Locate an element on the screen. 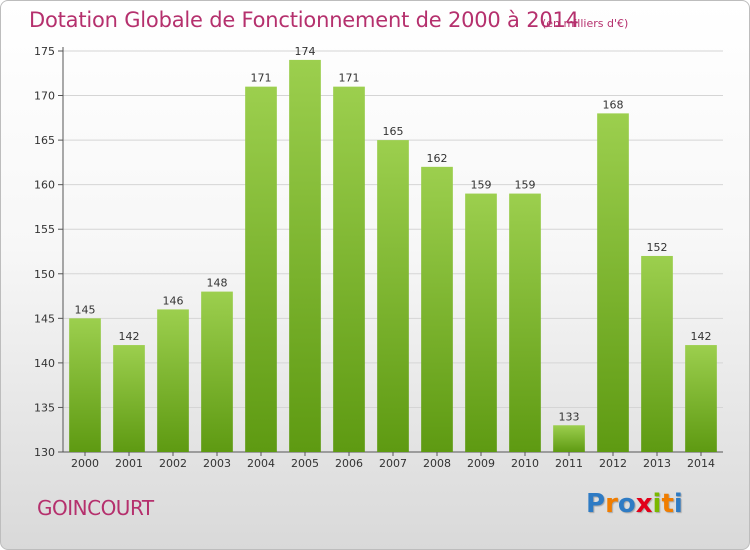 This screenshot has width=750, height=550. y-tick-label: 165 is located at coordinates (44, 140).